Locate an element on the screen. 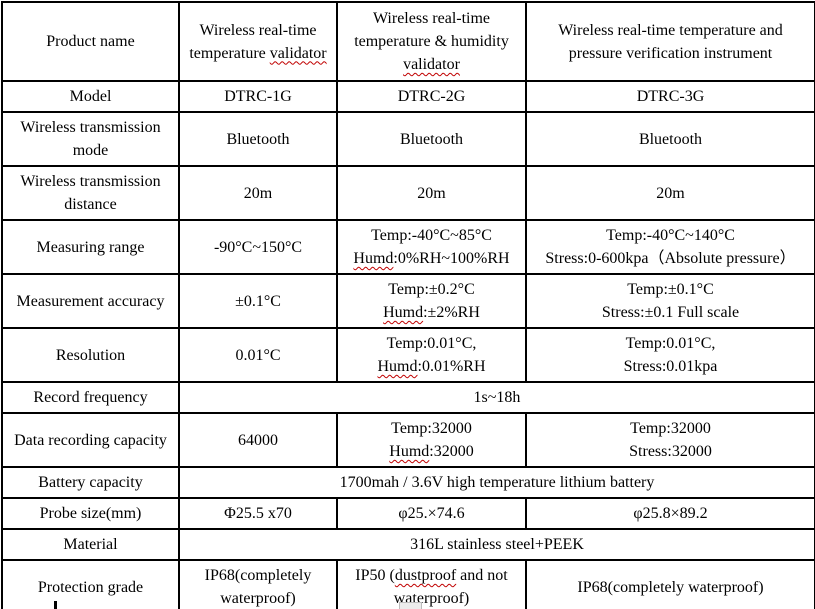  cell-text-line: Product name is located at coordinates (90, 41).